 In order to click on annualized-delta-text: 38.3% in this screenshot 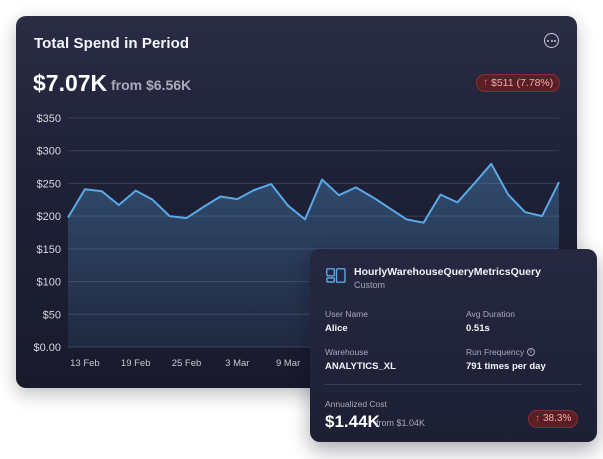, I will do `click(557, 418)`.